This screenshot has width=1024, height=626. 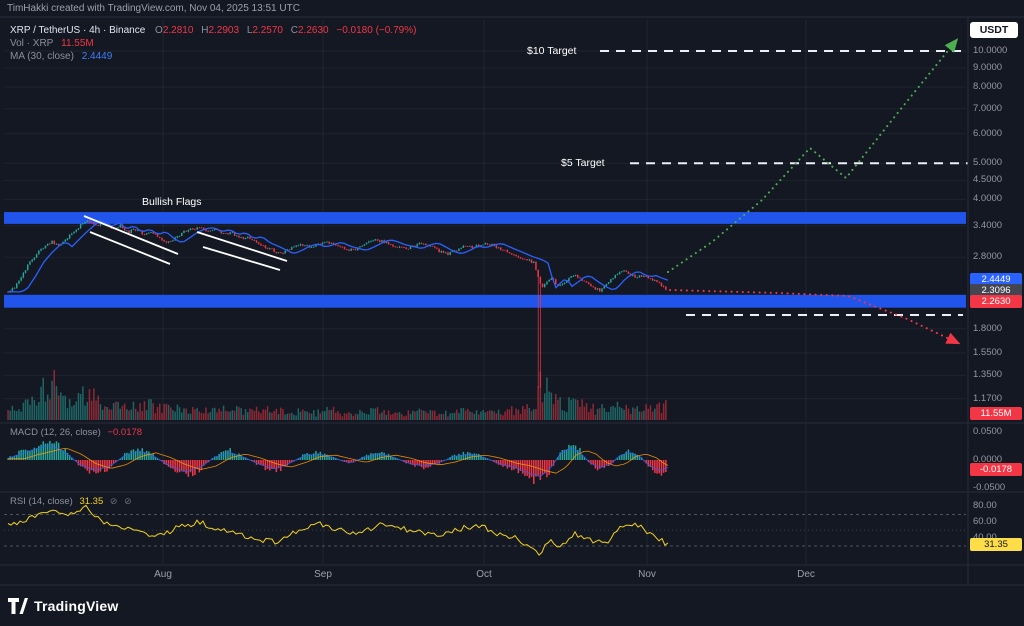 What do you see at coordinates (323, 574) in the screenshot?
I see `time-tick: Sep` at bounding box center [323, 574].